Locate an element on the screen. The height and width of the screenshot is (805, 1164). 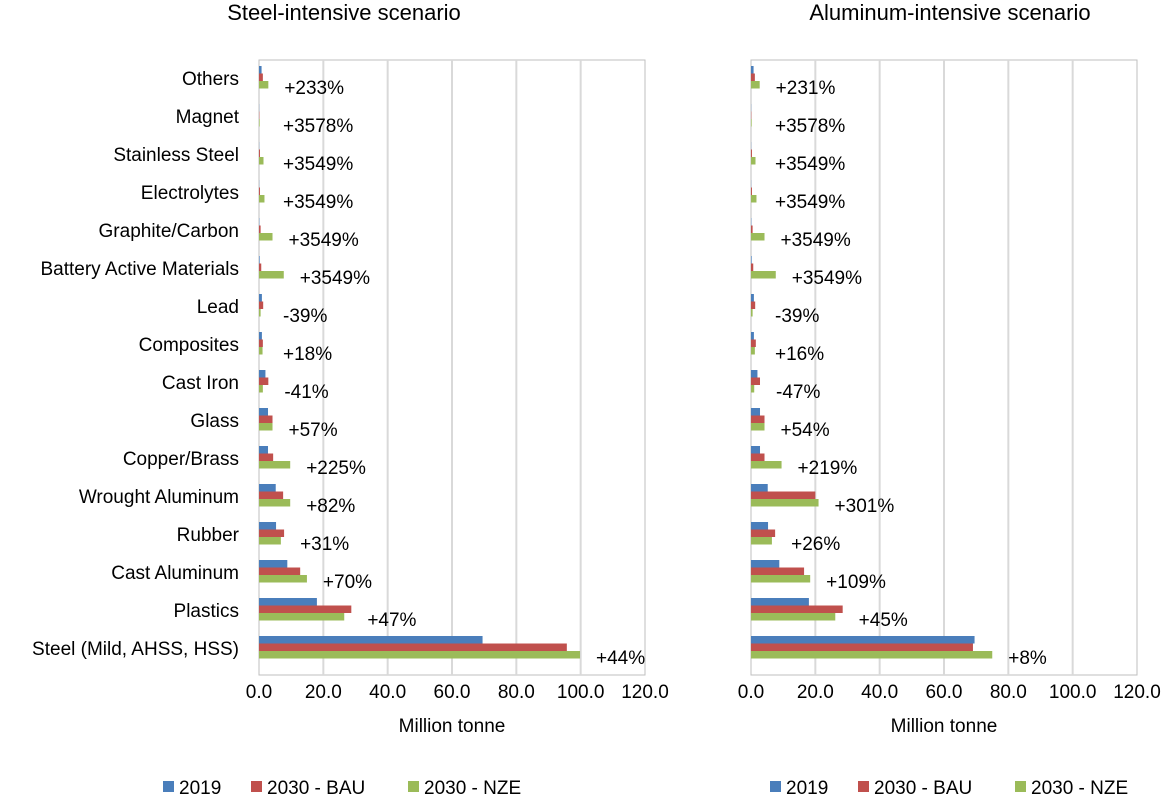
change-annotation: +8% is located at coordinates (1027, 658).